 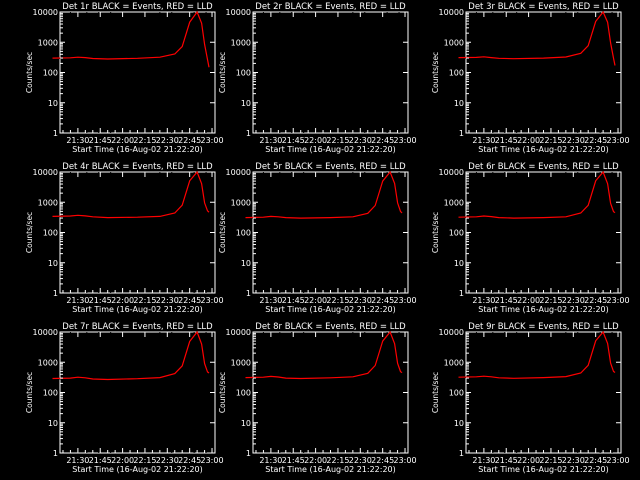 I want to click on panel-title: Det 3r BLACK = Events, RED = LLD, so click(x=543, y=7).